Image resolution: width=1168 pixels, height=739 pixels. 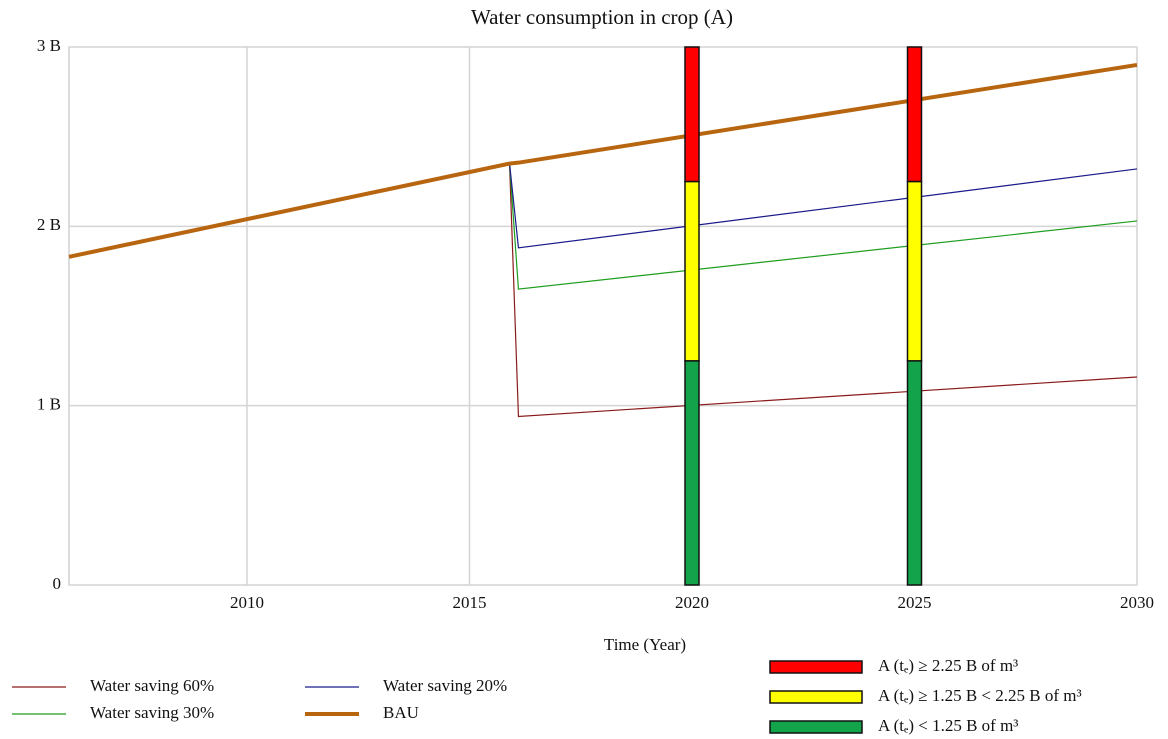 I want to click on x-tick-label: 2015, so click(x=470, y=602).